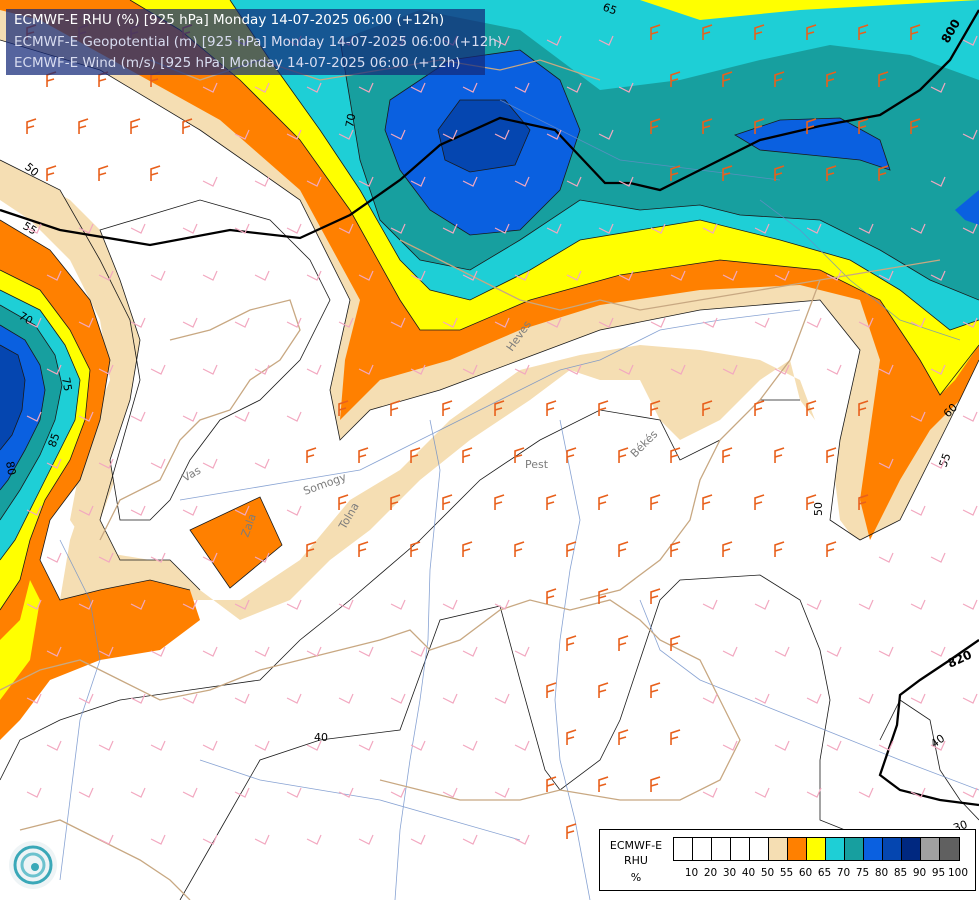  I want to click on legend-tick-label: 55, so click(786, 873).